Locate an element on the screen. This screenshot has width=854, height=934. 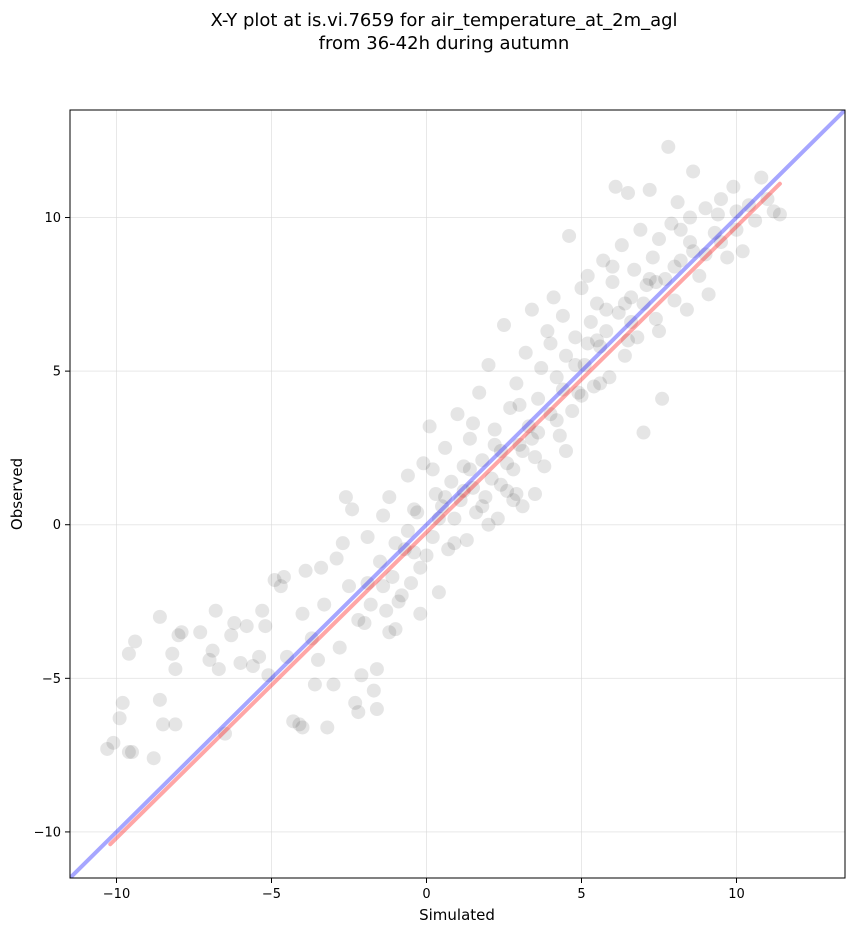
x-tick-label-4: 10 is located at coordinates (736, 894).